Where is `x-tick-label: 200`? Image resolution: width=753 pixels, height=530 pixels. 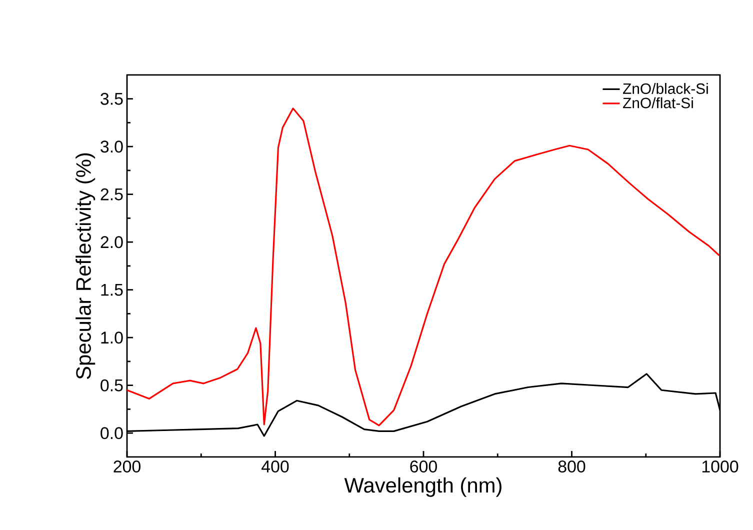
x-tick-label: 200 is located at coordinates (127, 466).